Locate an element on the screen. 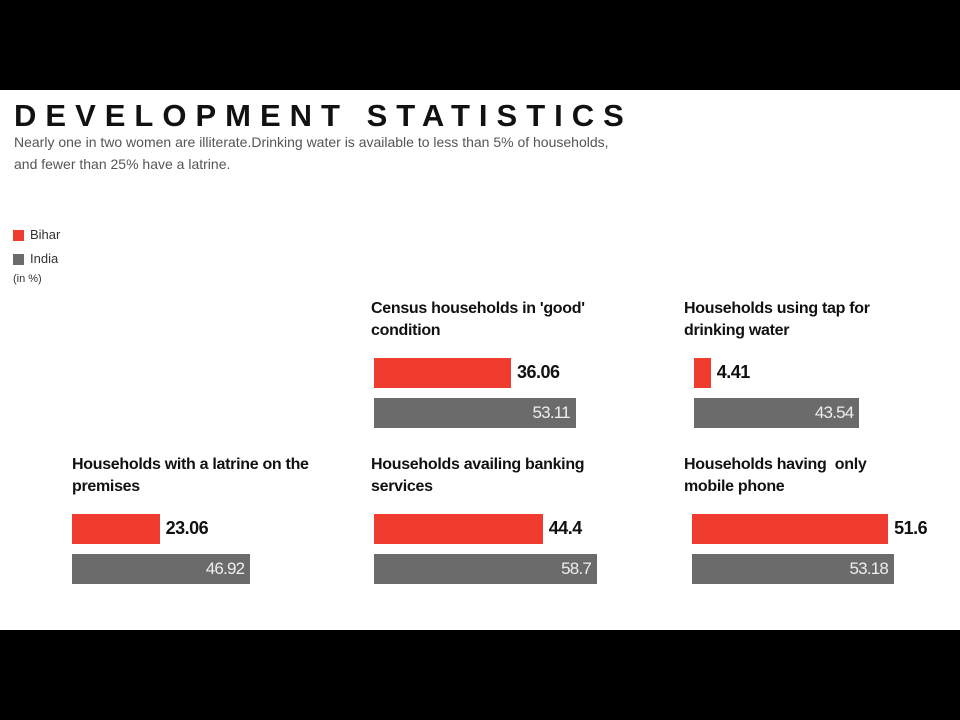 The height and width of the screenshot is (720, 960). value-label: 58.7 is located at coordinates (576, 568).